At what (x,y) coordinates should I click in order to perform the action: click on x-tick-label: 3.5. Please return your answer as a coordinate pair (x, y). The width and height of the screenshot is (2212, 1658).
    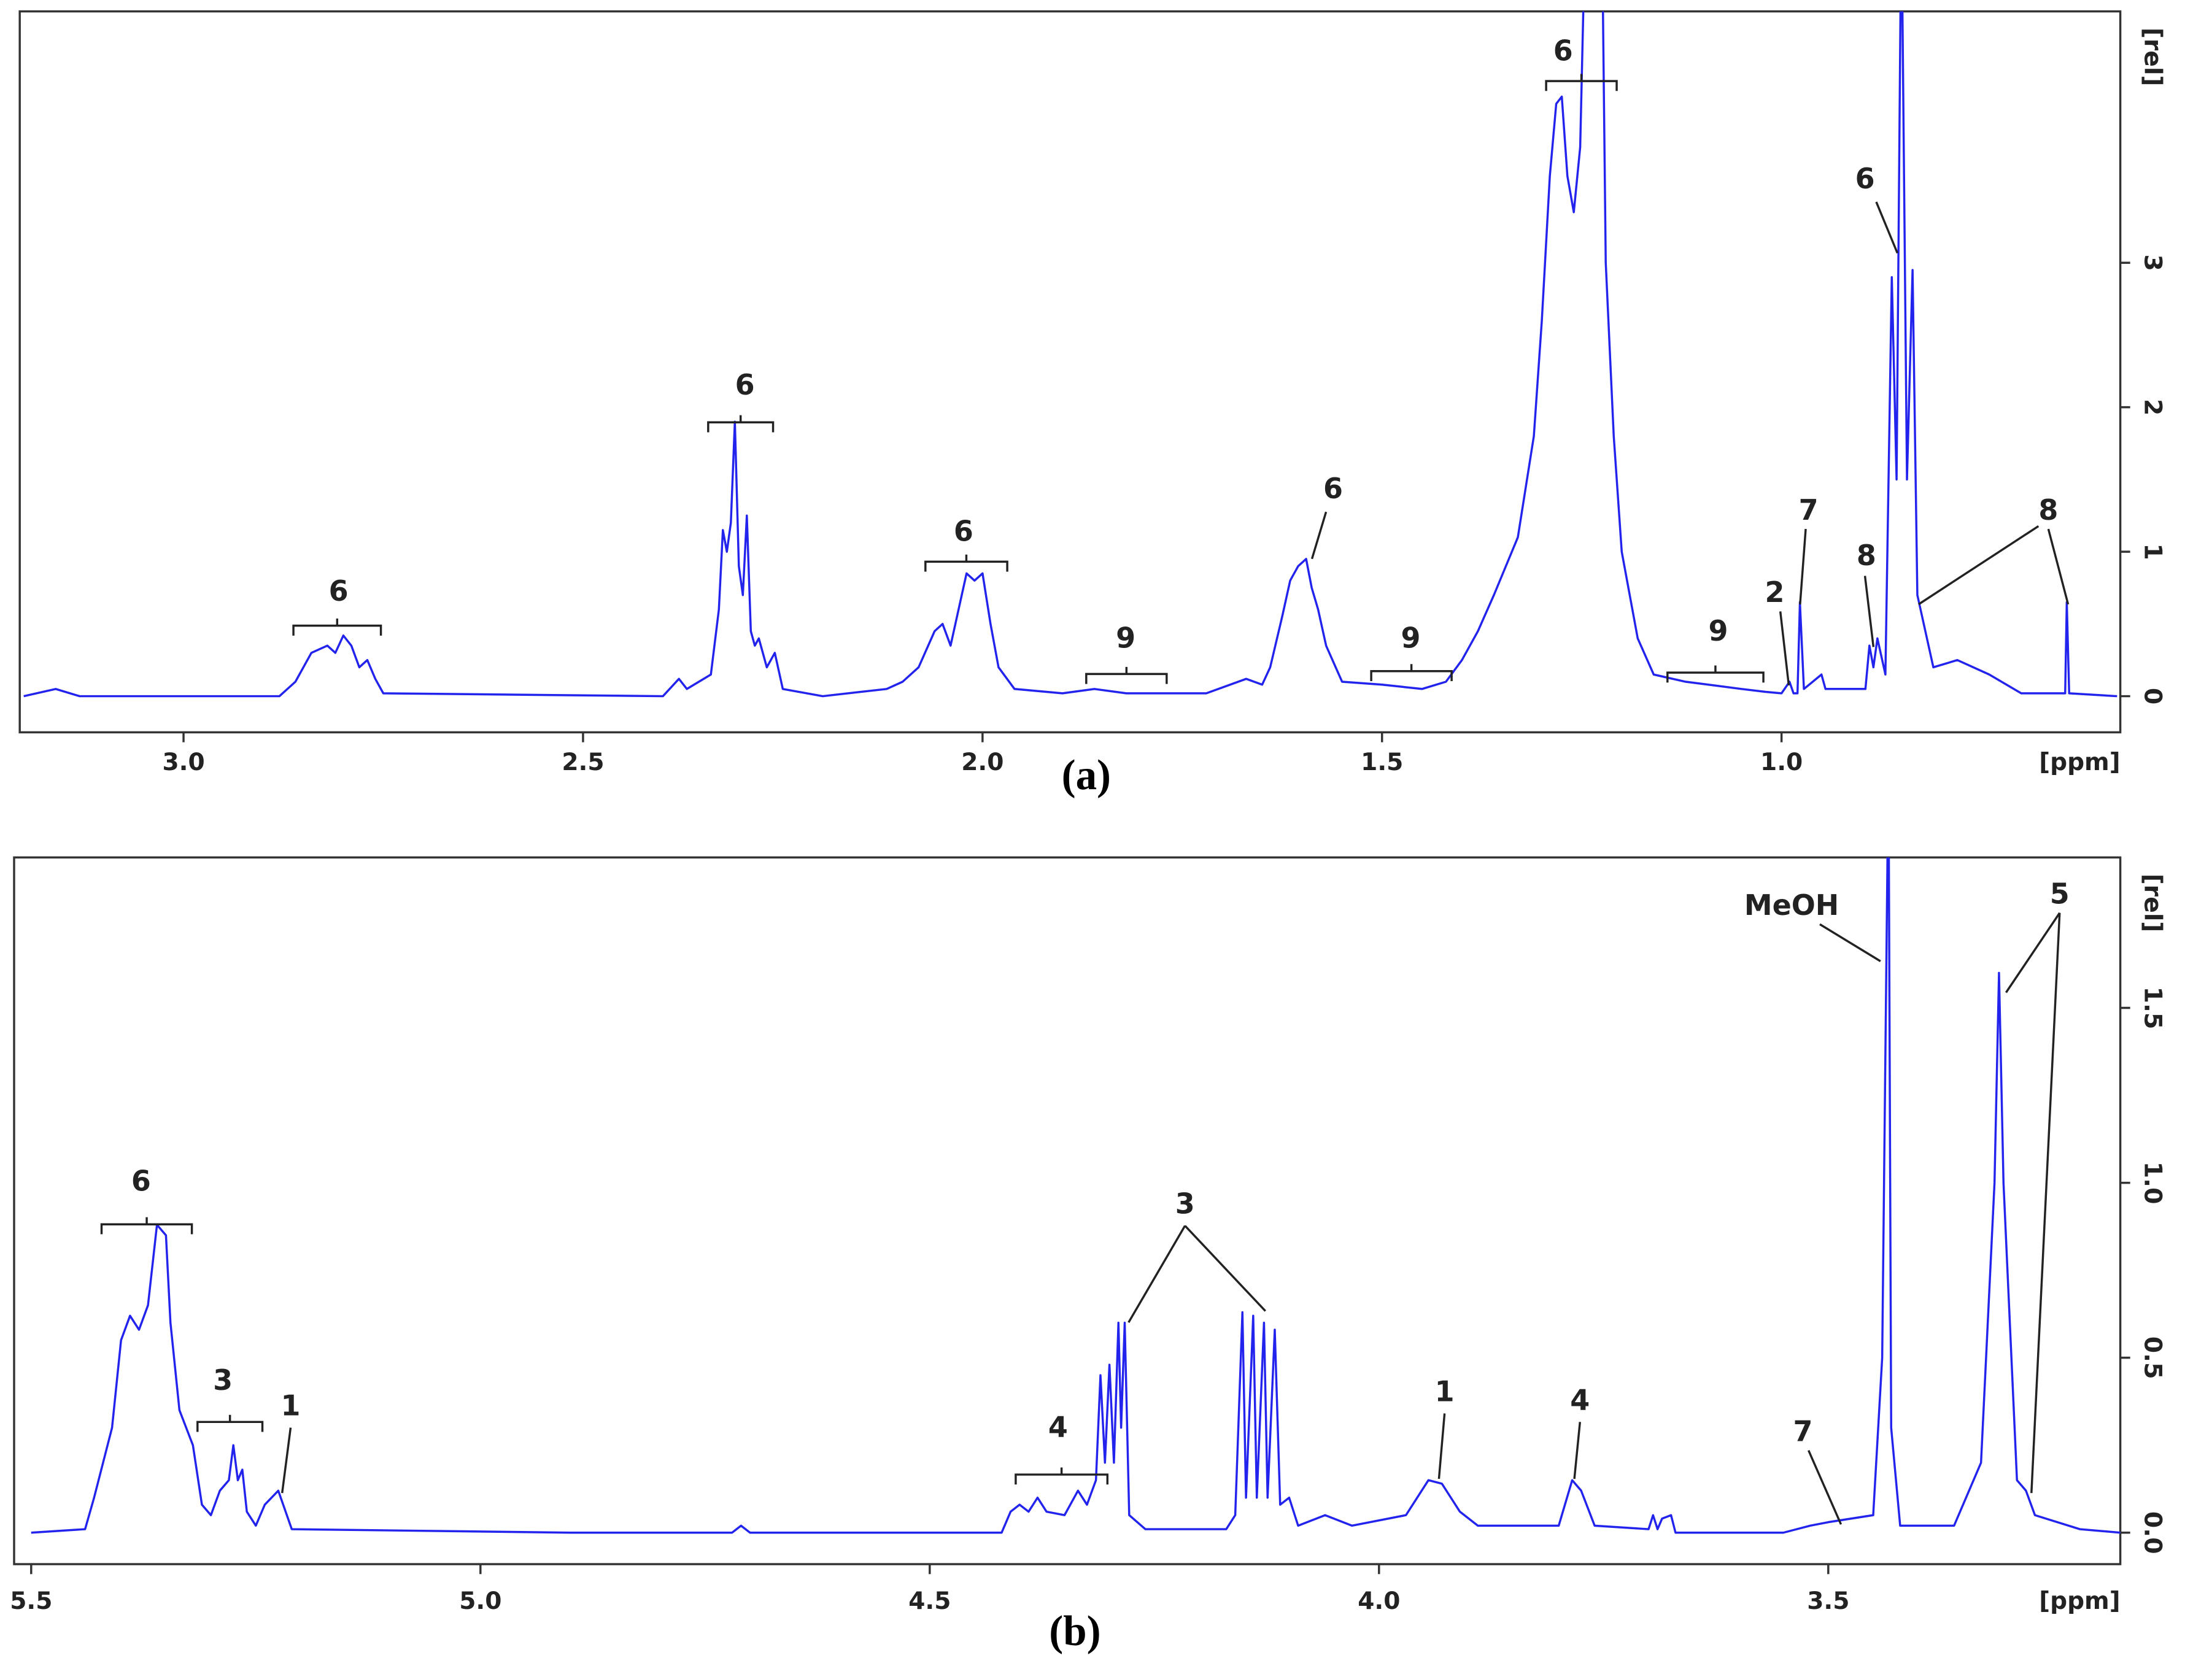
    Looking at the image, I should click on (1828, 1601).